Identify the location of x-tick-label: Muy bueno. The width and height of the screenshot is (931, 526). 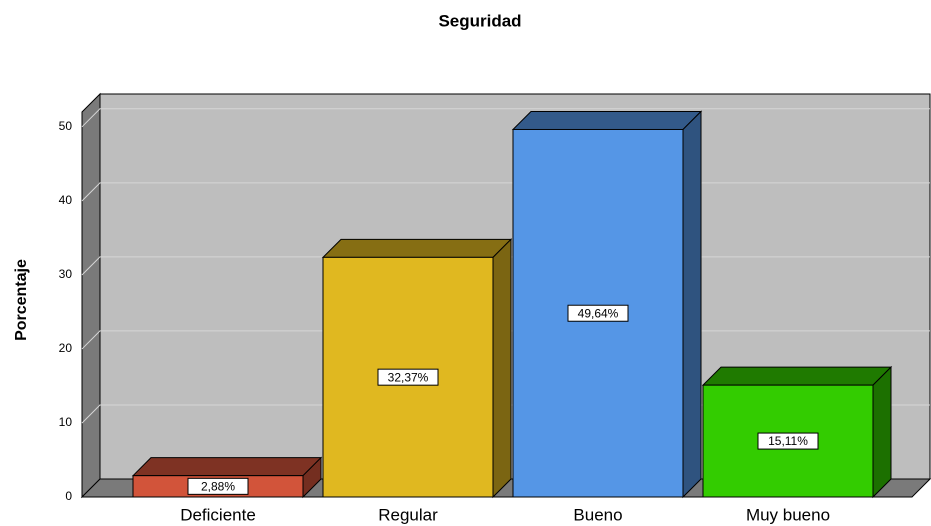
(788, 514).